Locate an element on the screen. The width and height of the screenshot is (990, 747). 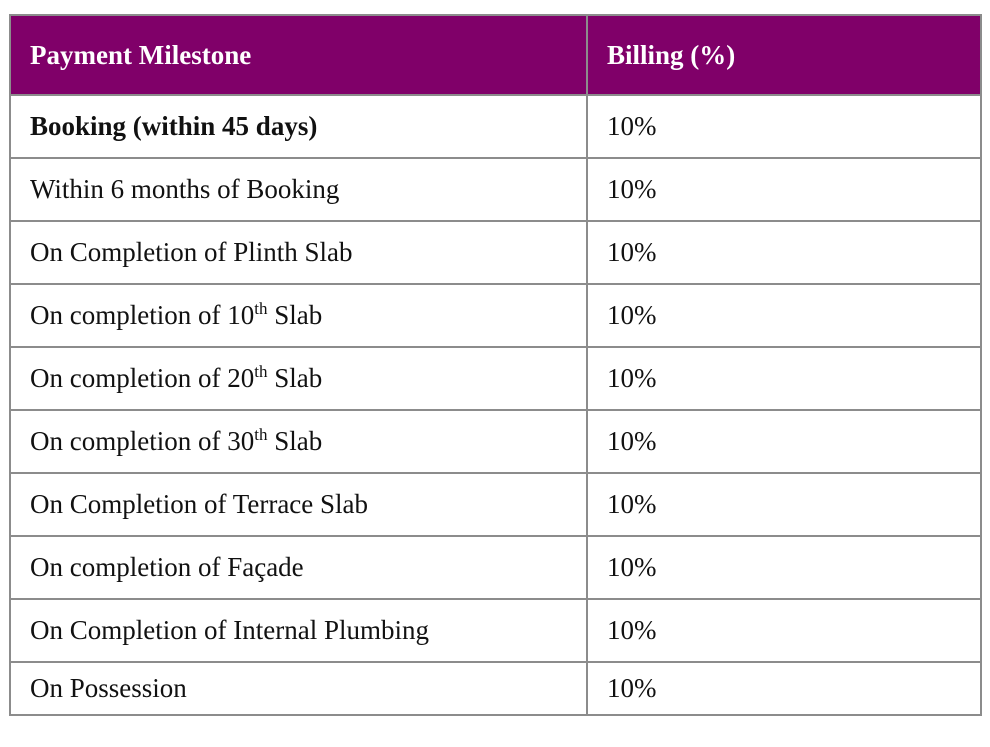
milestone-text: On completion of 20 is located at coordinates (142, 378).